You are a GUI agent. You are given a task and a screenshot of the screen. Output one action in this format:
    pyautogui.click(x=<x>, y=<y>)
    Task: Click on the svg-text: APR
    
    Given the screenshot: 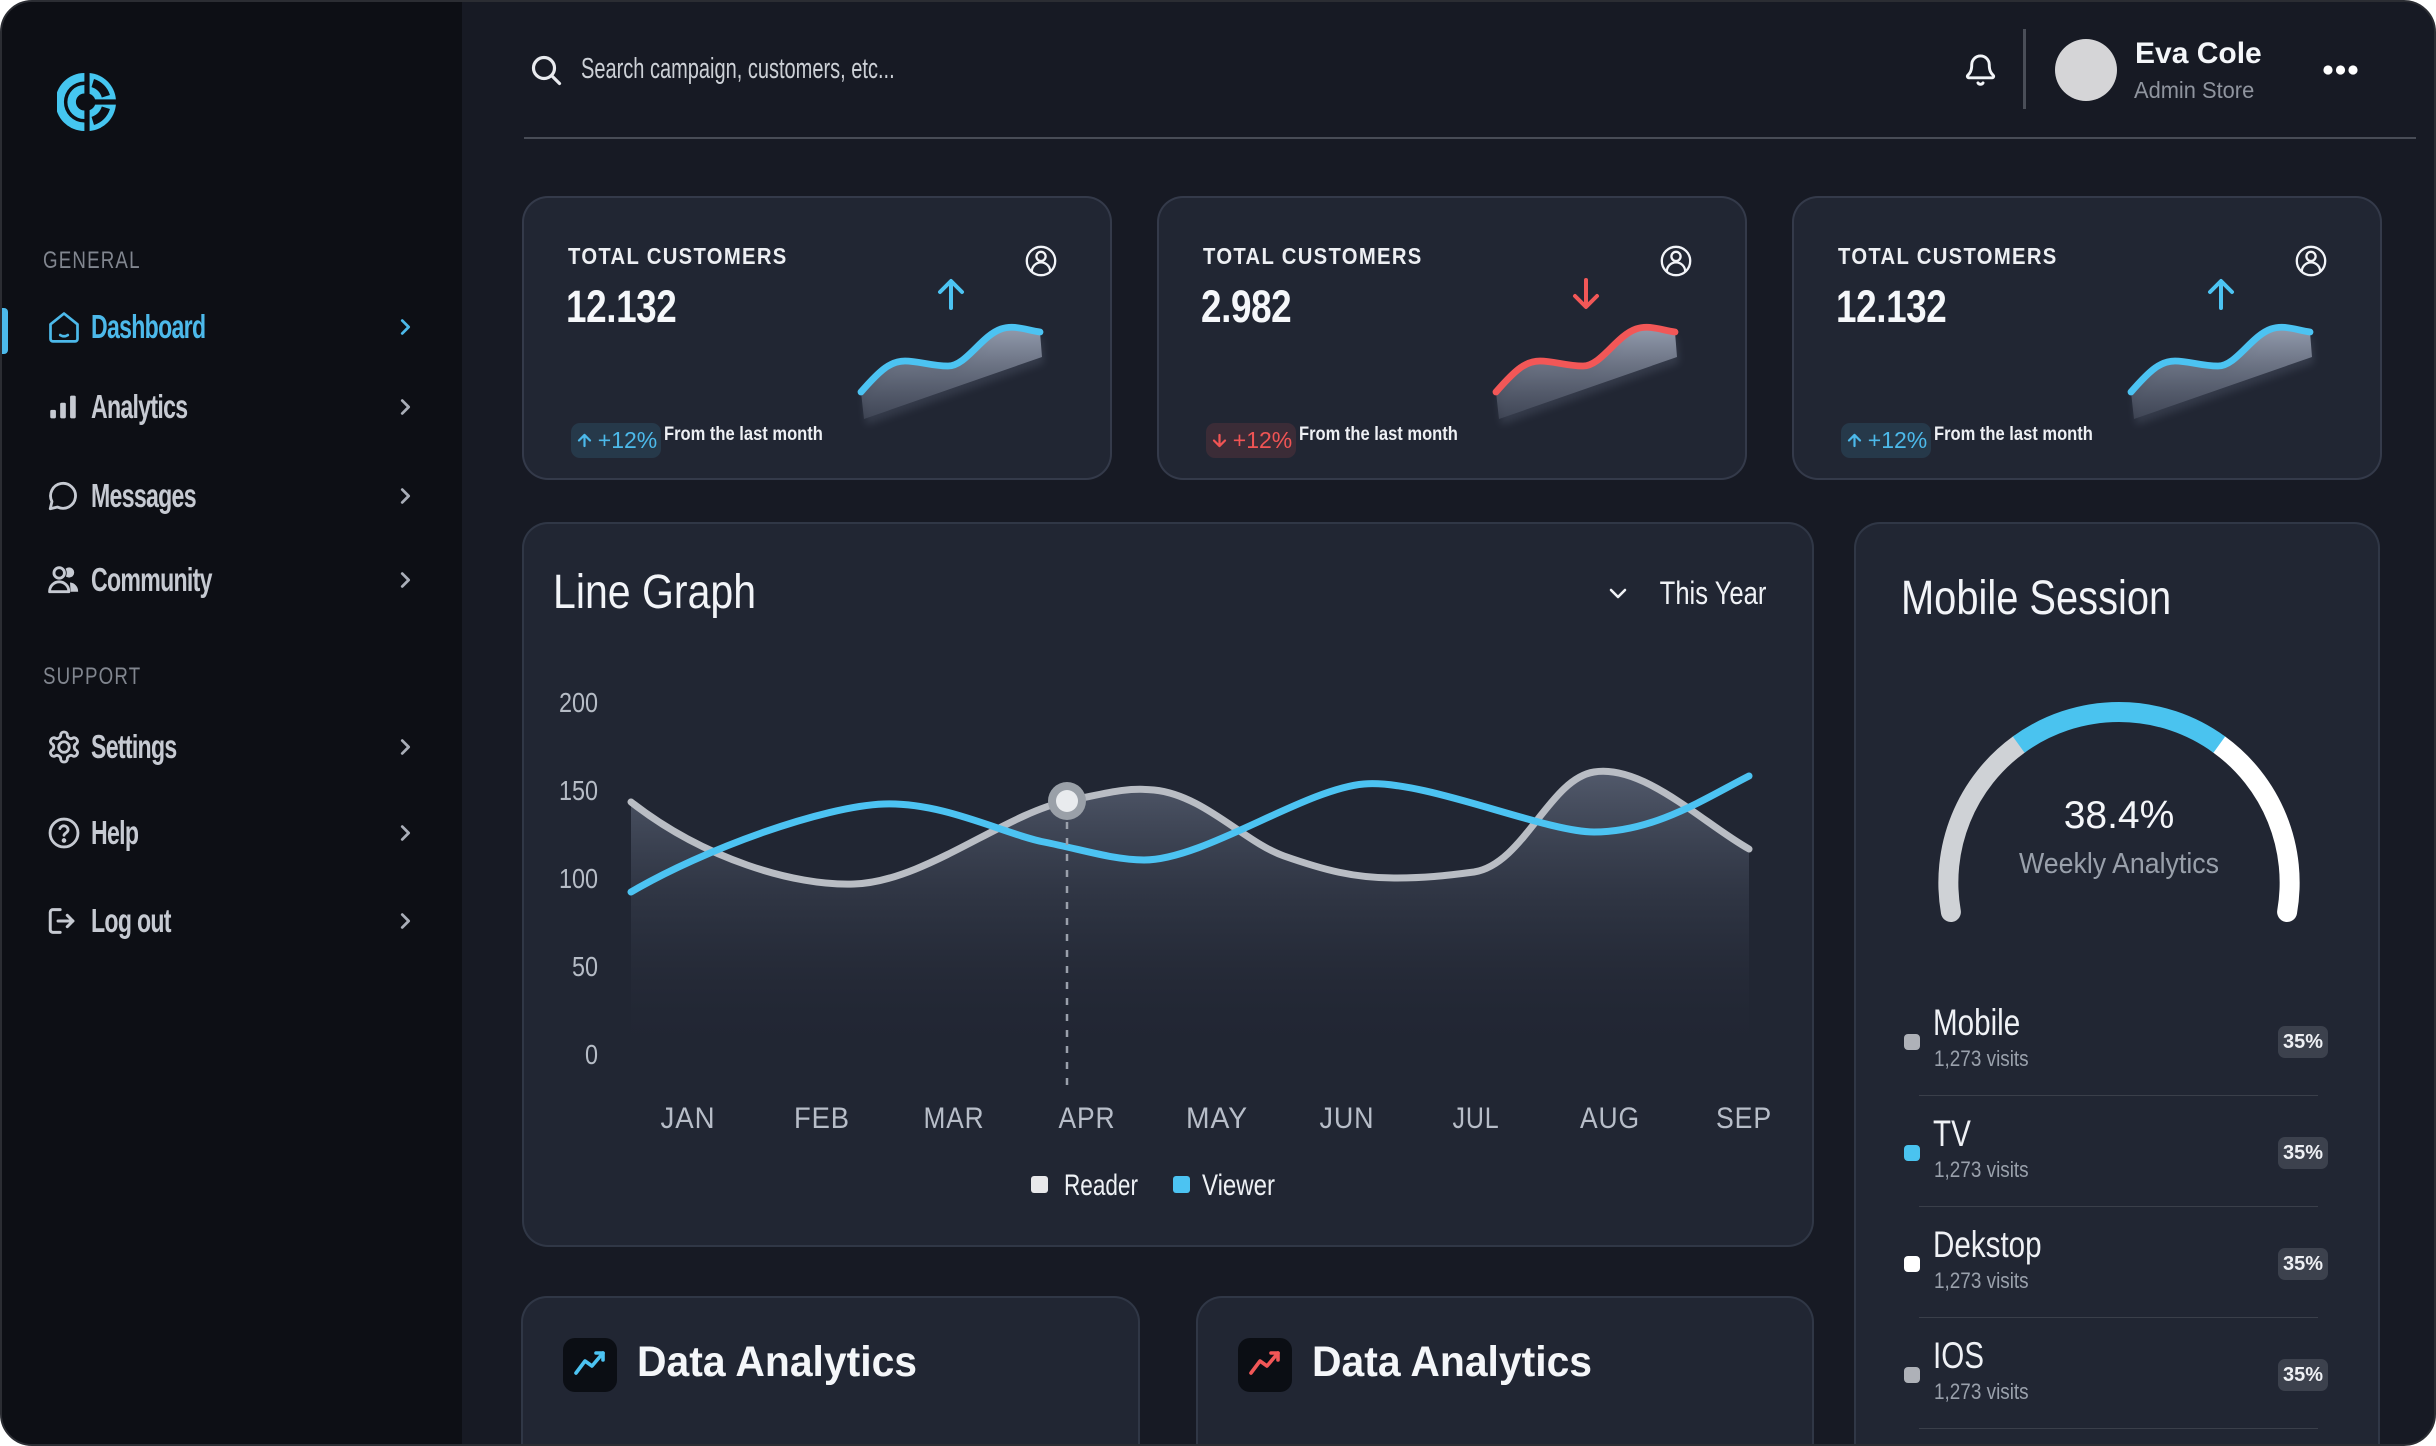 What is the action you would take?
    pyautogui.click(x=1087, y=1118)
    